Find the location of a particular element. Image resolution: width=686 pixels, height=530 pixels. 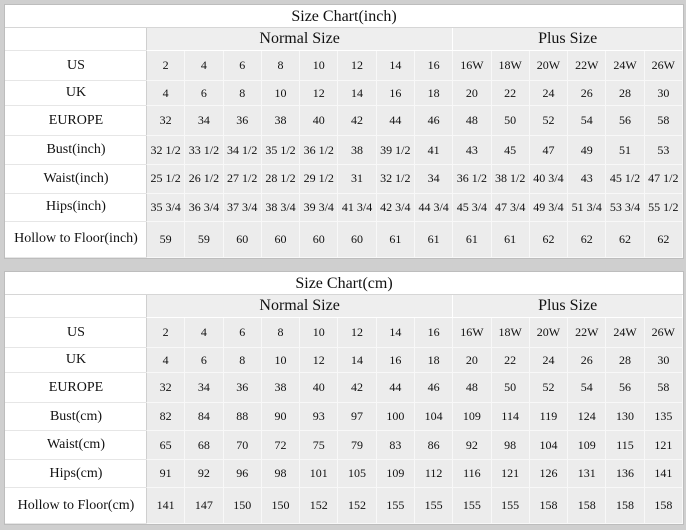

size-cell: 50 is located at coordinates (510, 121).